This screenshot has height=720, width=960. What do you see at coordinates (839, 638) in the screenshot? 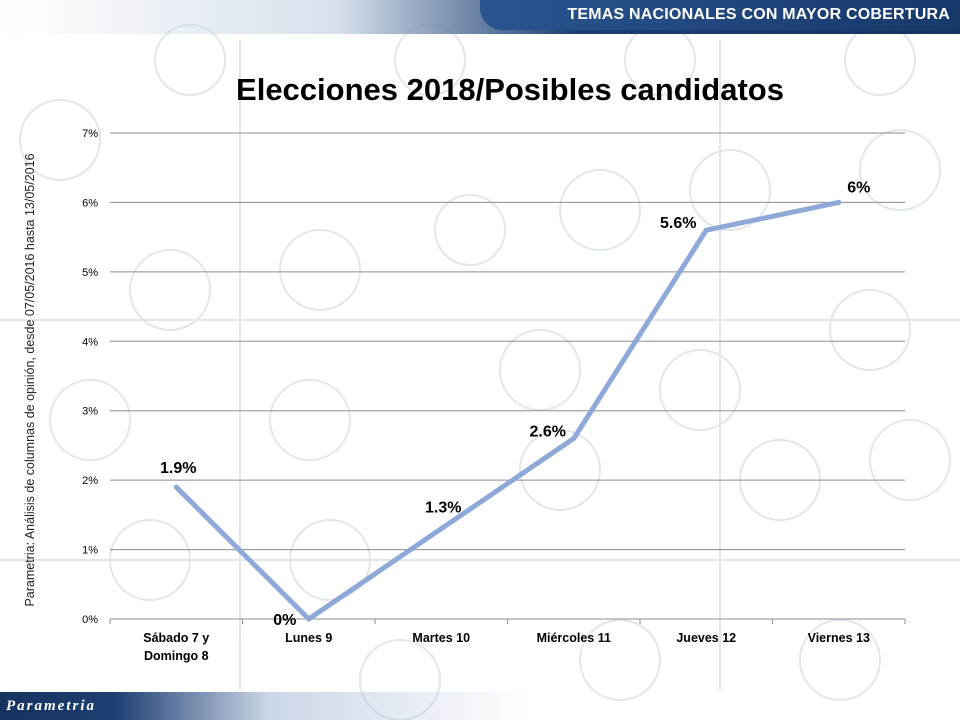
I see `x-tick-label: Viernes 13` at bounding box center [839, 638].